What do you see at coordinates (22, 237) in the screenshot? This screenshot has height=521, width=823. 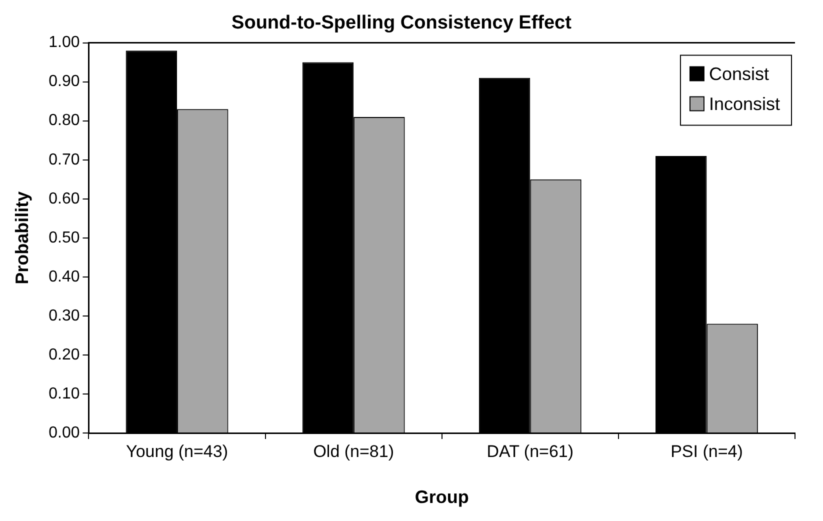 I see `y-axis-title: Probability` at bounding box center [22, 237].